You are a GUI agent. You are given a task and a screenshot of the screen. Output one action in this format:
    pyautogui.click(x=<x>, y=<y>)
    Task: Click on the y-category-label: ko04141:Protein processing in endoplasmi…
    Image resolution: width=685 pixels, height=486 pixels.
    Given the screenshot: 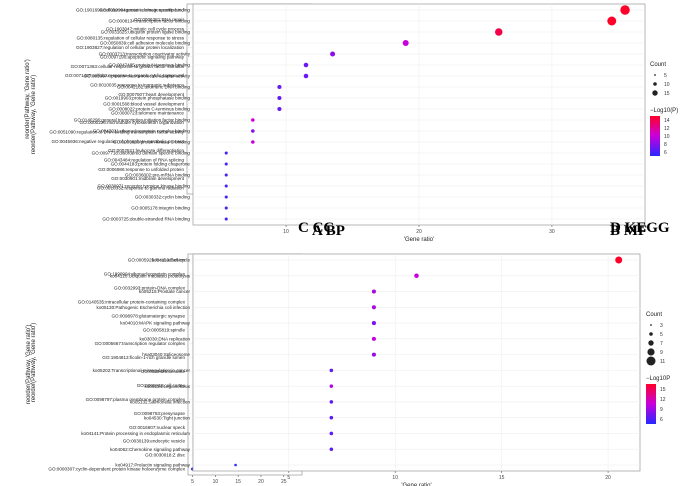 What is the action you would take?
    pyautogui.click(x=135, y=433)
    